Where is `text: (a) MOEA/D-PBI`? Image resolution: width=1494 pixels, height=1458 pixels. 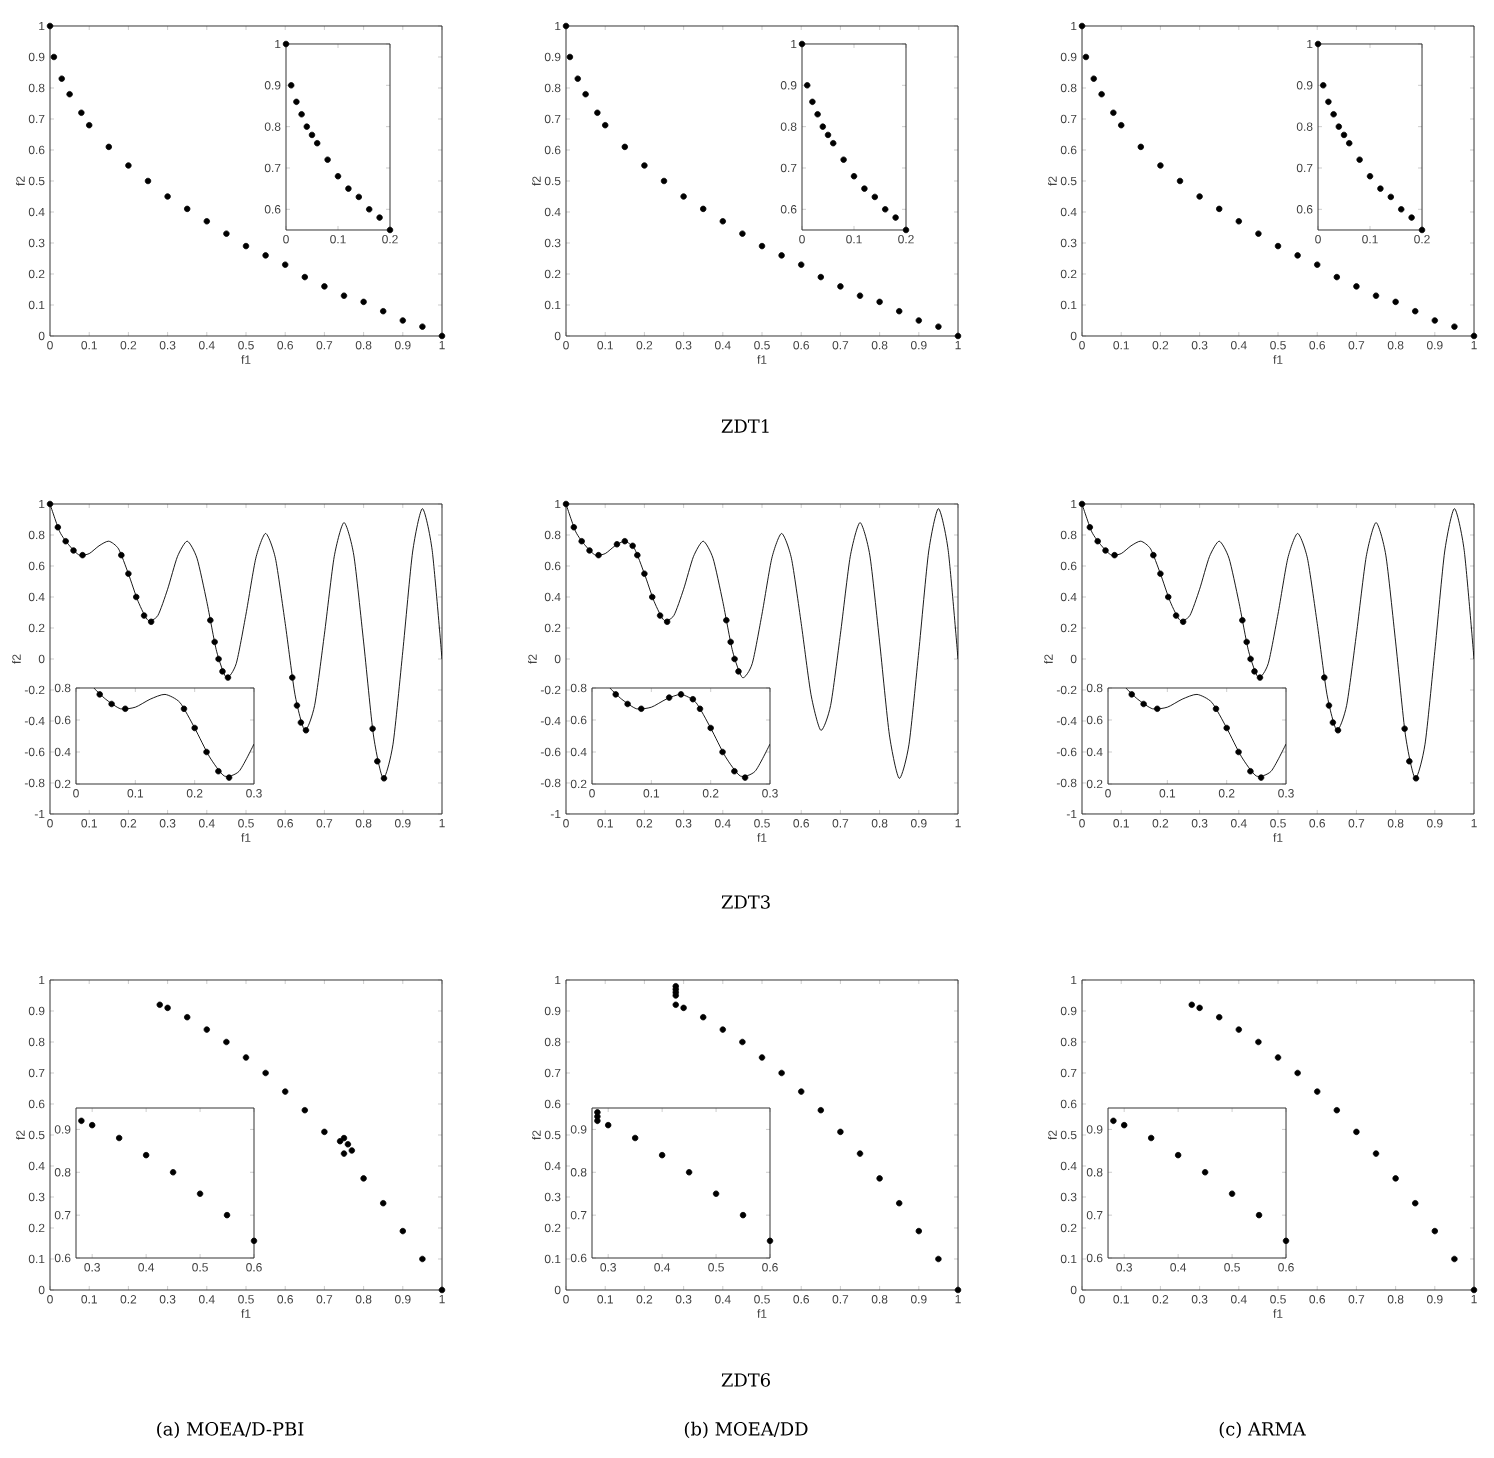 text: (a) MOEA/D-PBI is located at coordinates (230, 1430).